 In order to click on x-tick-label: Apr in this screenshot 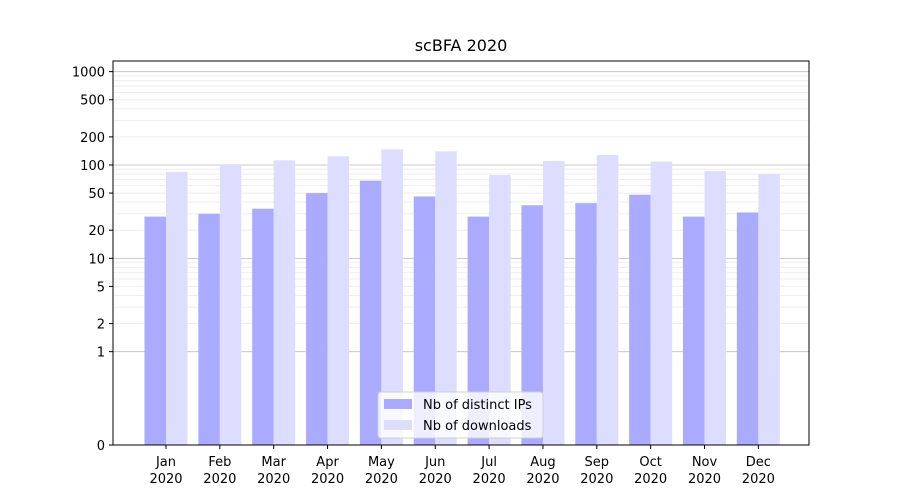, I will do `click(327, 462)`.